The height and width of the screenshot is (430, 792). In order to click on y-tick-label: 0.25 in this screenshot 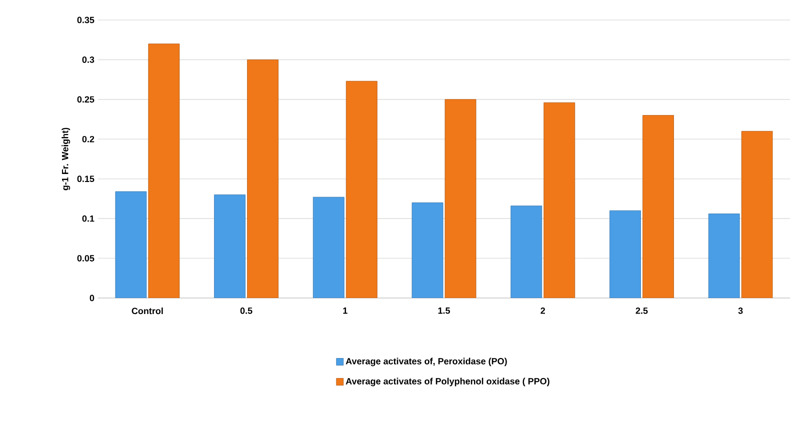, I will do `click(85, 99)`.